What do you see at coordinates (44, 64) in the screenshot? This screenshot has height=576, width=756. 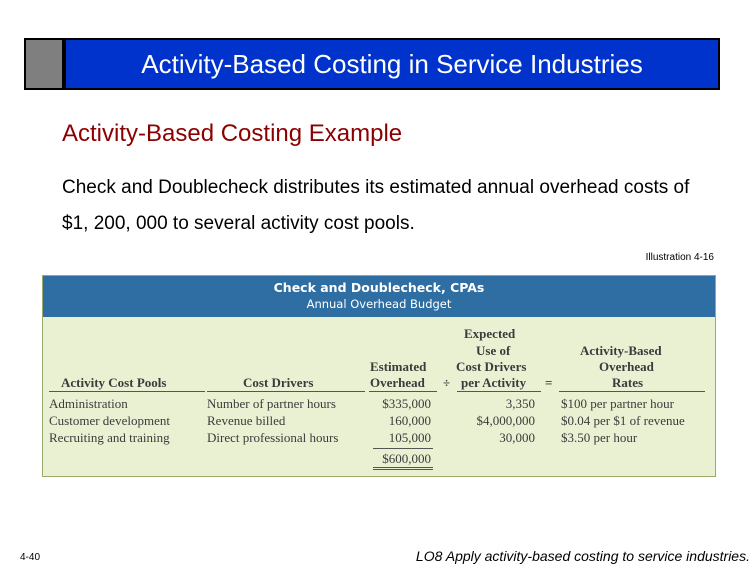 I see `title-accent-block` at bounding box center [44, 64].